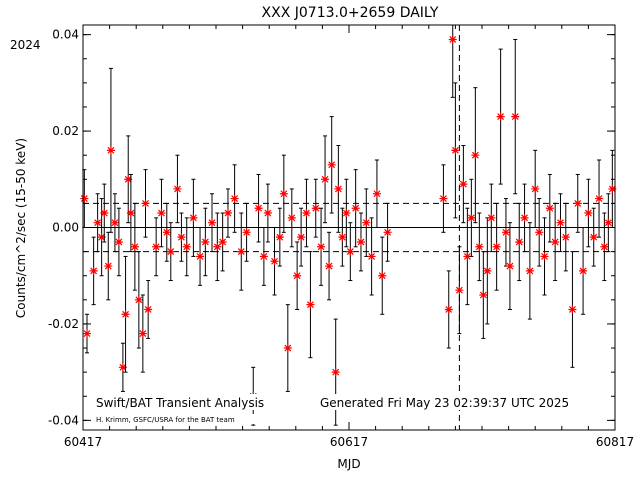  What do you see at coordinates (63, 324) in the screenshot?
I see `y-tick-label: -0.02` at bounding box center [63, 324].